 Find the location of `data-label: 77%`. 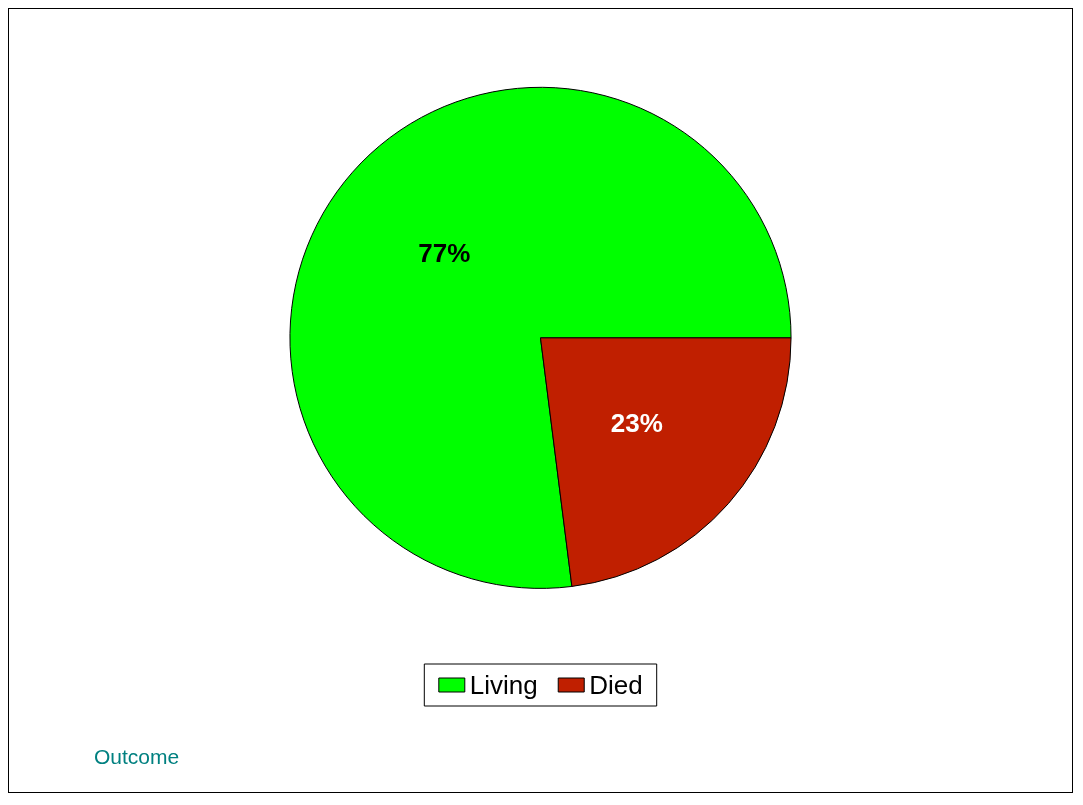

data-label: 77% is located at coordinates (444, 253).